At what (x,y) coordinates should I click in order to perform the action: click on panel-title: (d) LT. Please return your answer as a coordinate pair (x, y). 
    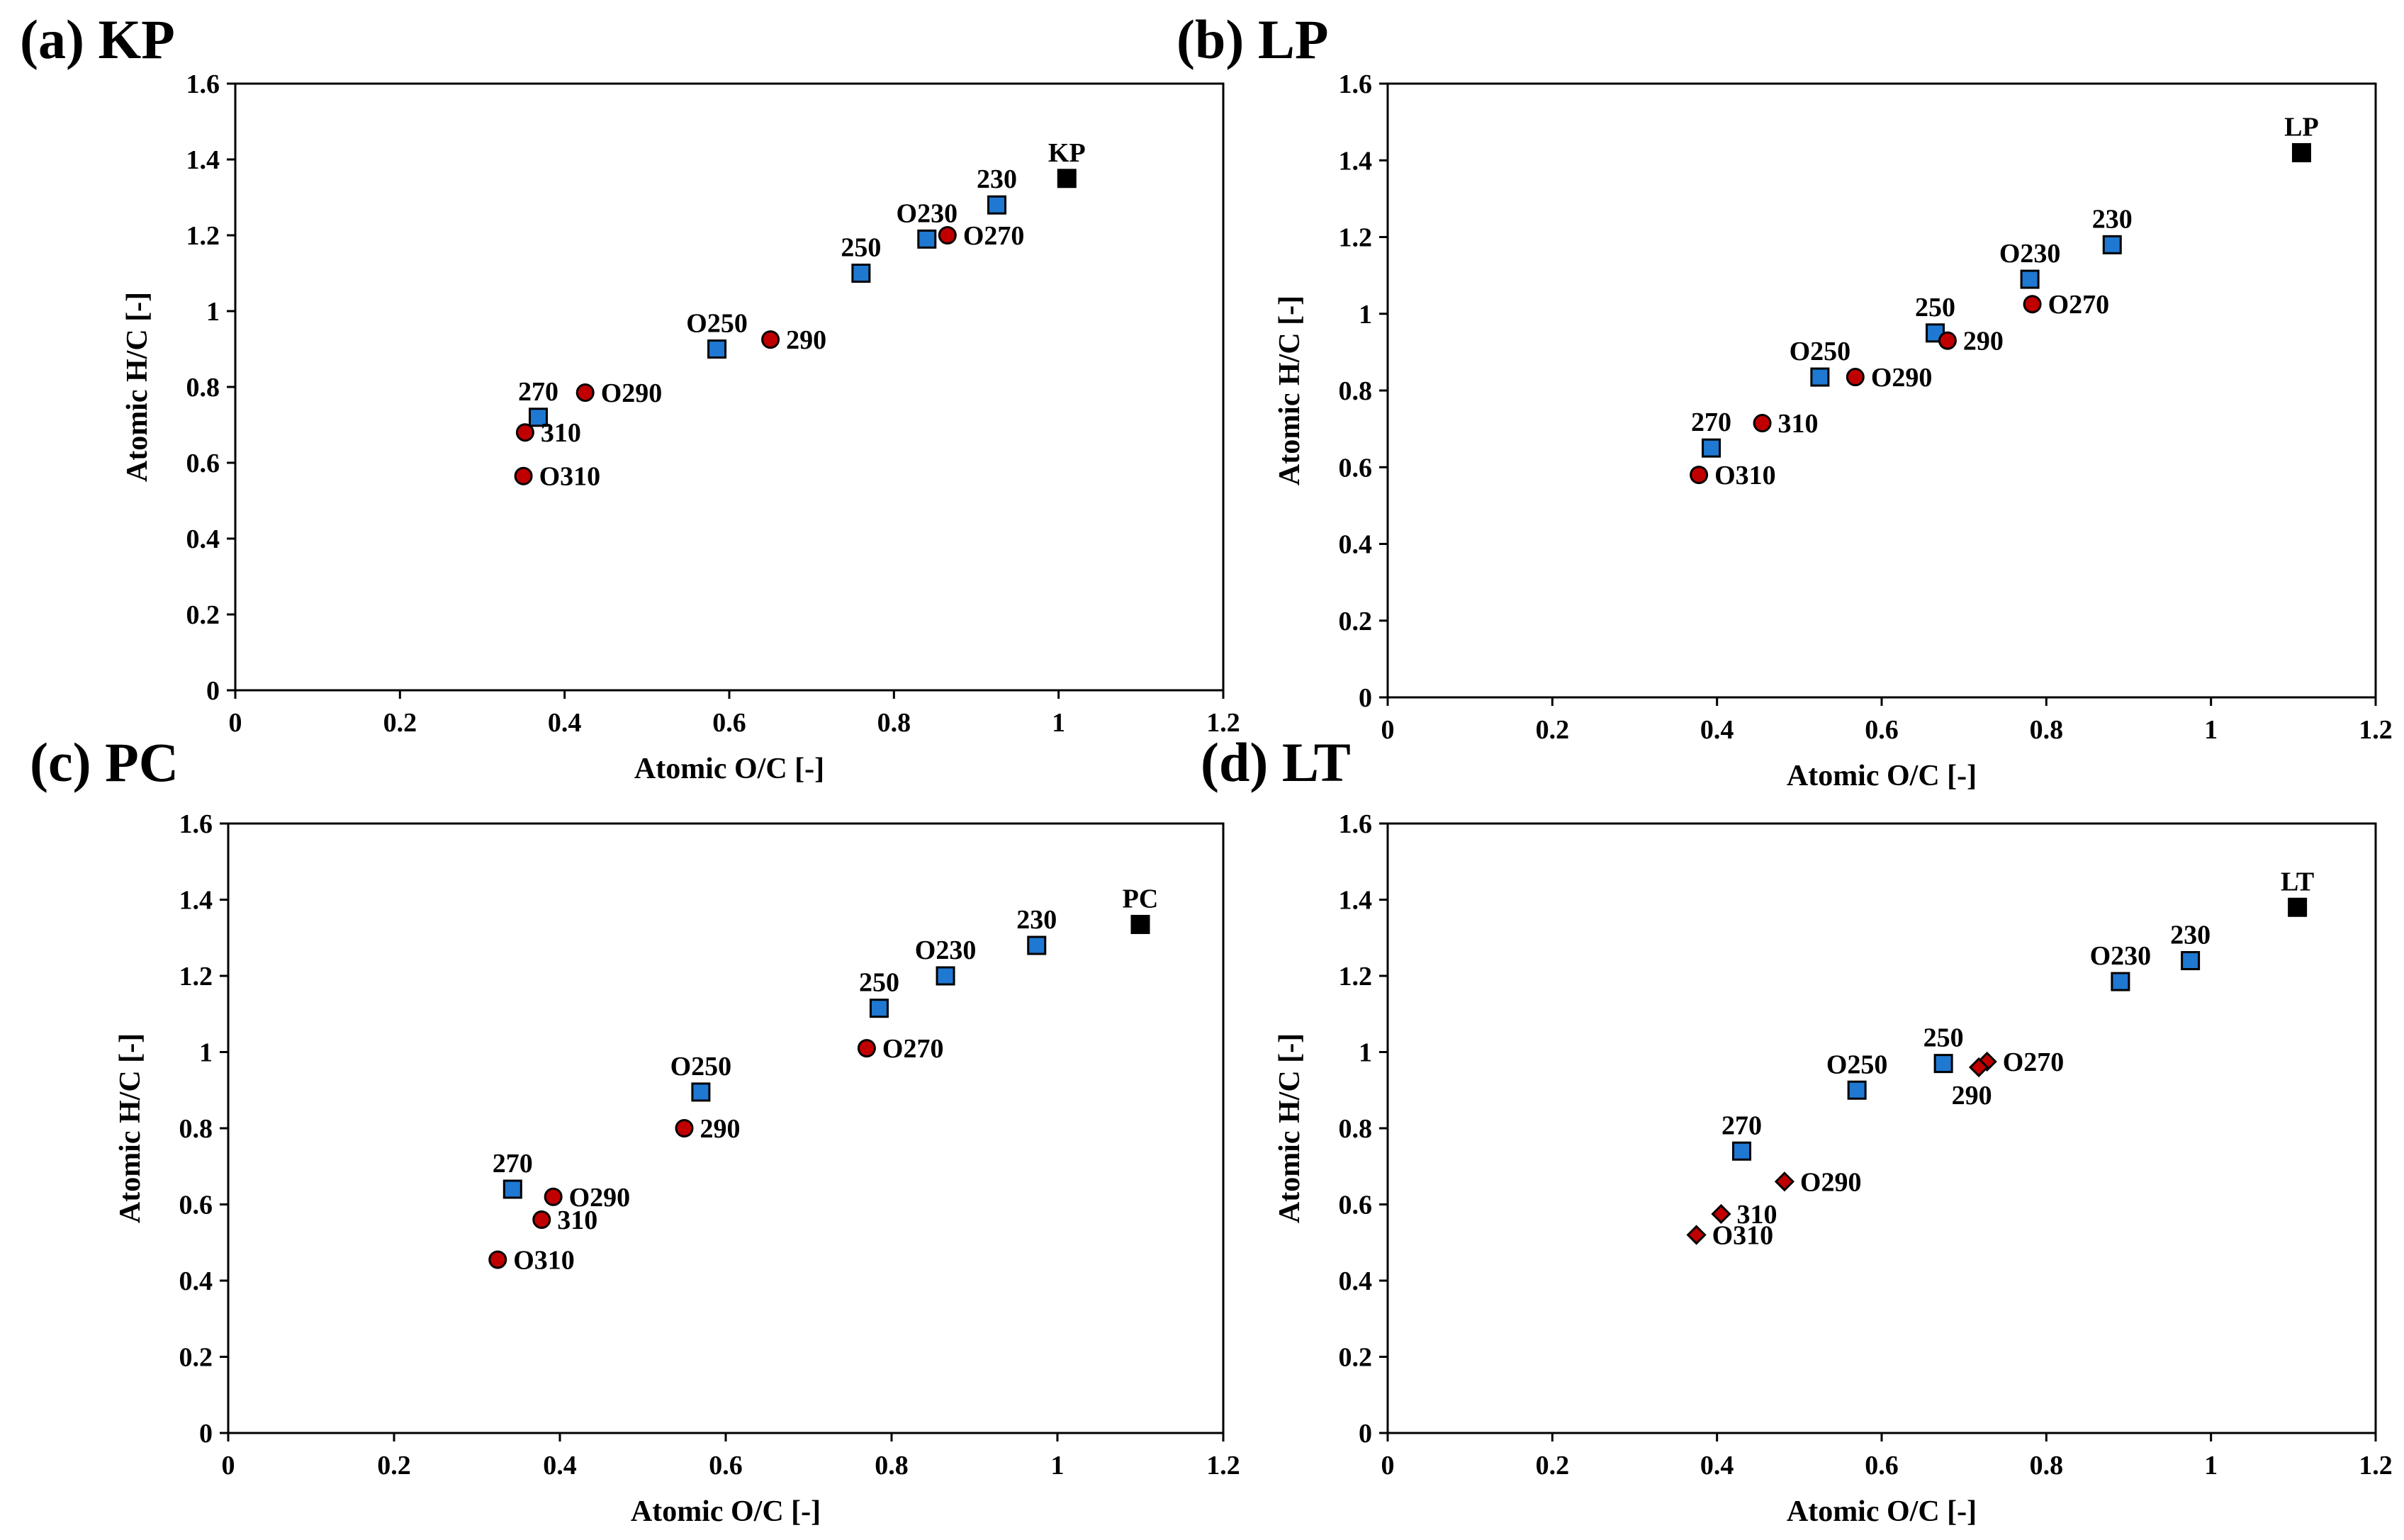
    Looking at the image, I should click on (1276, 762).